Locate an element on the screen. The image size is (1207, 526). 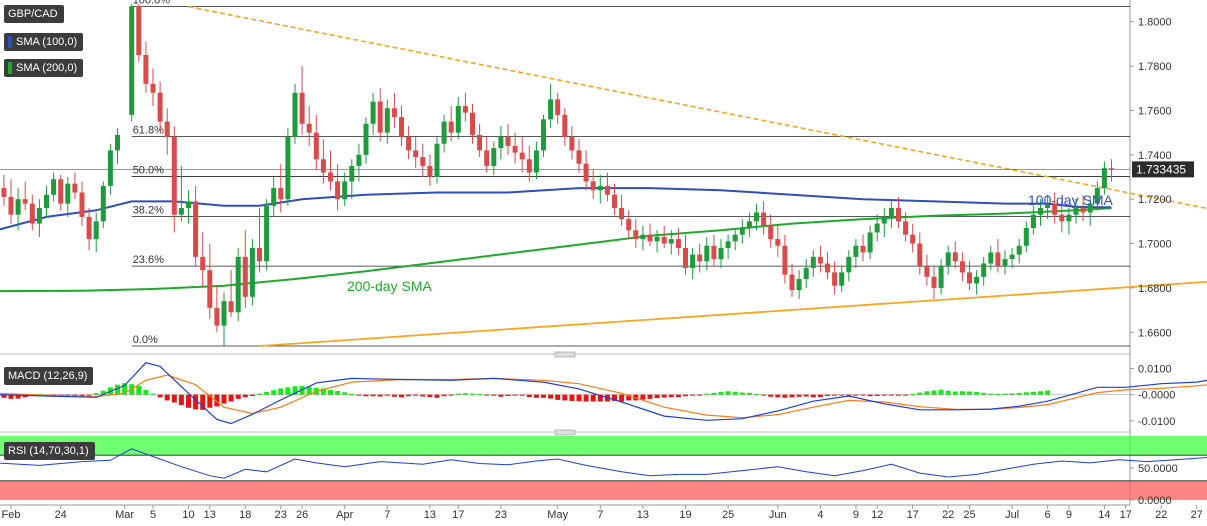
x-tick-label: Mar is located at coordinates (124, 515).